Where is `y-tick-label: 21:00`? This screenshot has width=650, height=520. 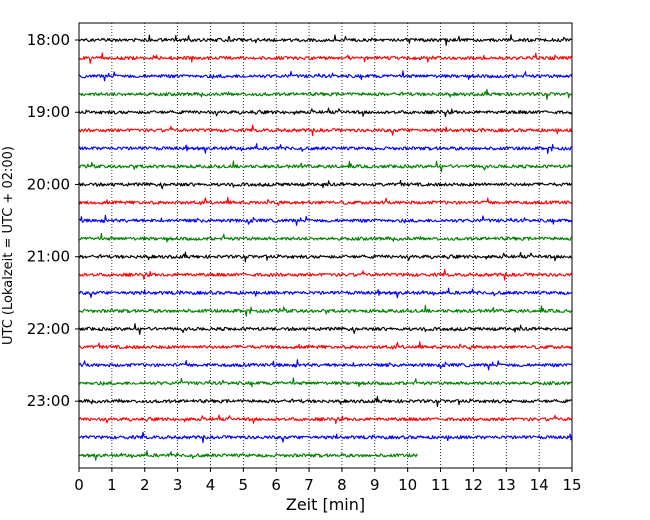 y-tick-label: 21:00 is located at coordinates (48, 257).